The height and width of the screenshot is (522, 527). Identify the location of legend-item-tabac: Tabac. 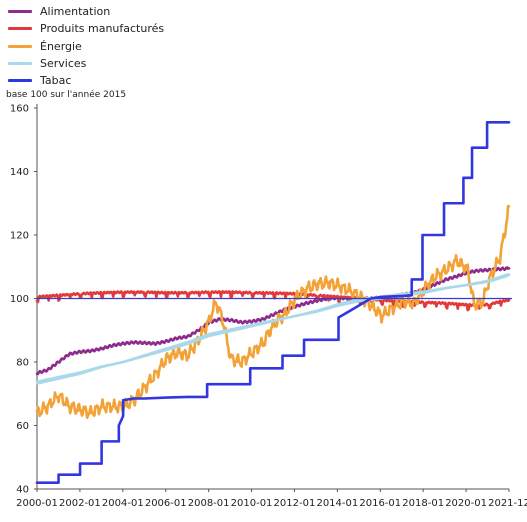
(86, 80).